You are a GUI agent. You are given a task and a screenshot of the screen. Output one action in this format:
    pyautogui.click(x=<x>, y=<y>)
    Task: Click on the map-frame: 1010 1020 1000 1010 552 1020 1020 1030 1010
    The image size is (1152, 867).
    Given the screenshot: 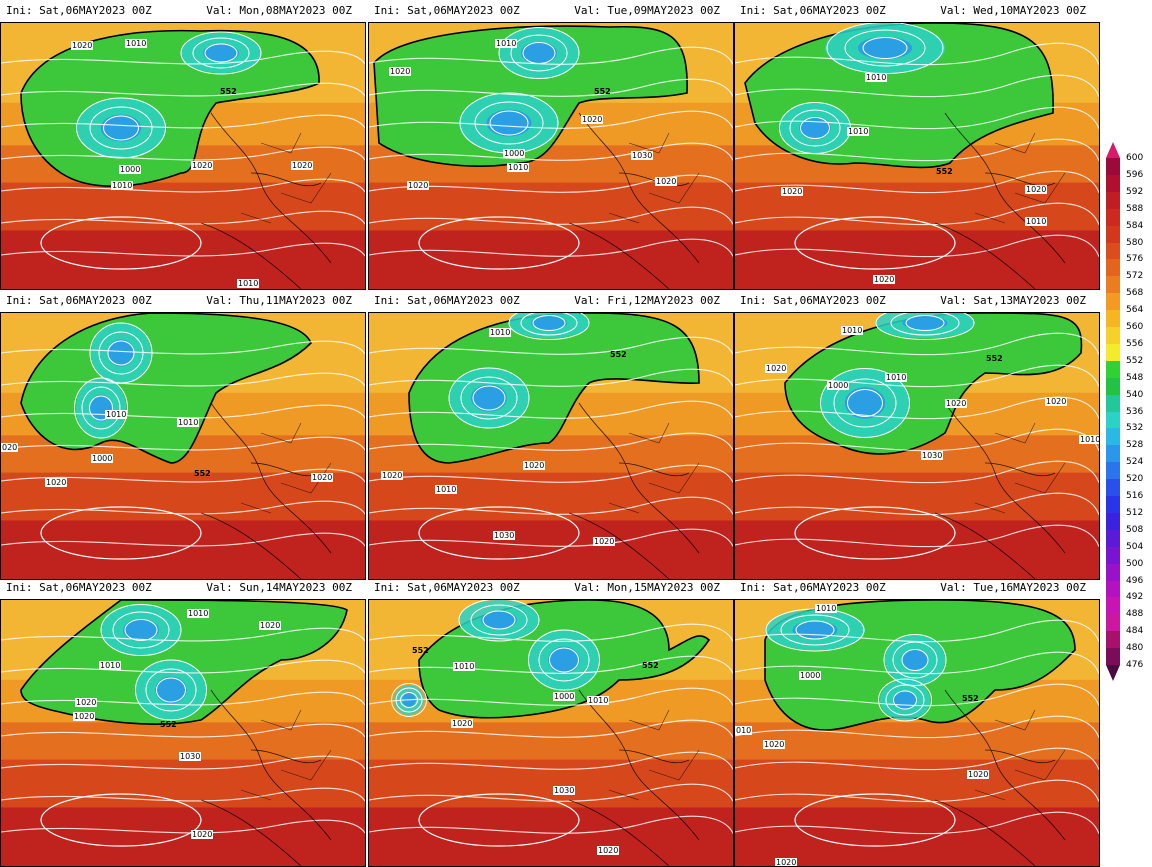 What is the action you would take?
    pyautogui.click(x=917, y=446)
    